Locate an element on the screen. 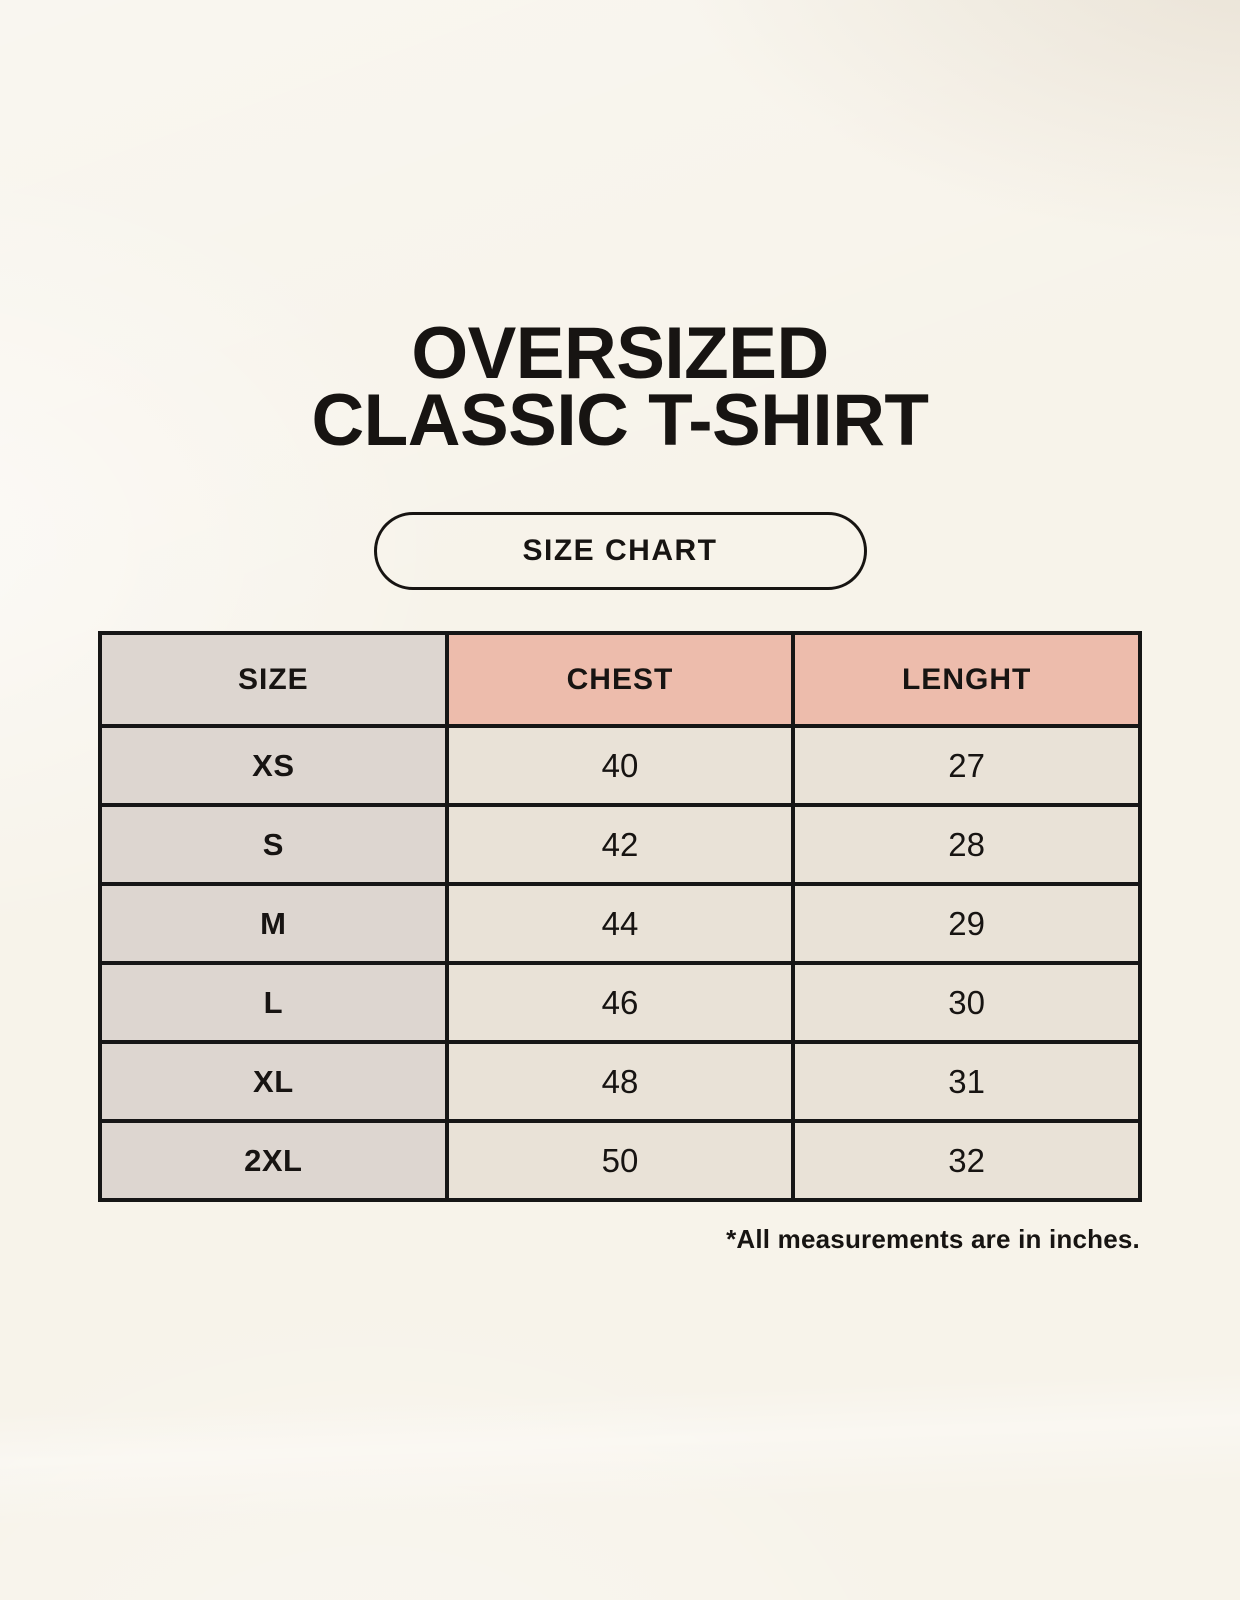  size-table-row: XS 40 27 is located at coordinates (620, 765).